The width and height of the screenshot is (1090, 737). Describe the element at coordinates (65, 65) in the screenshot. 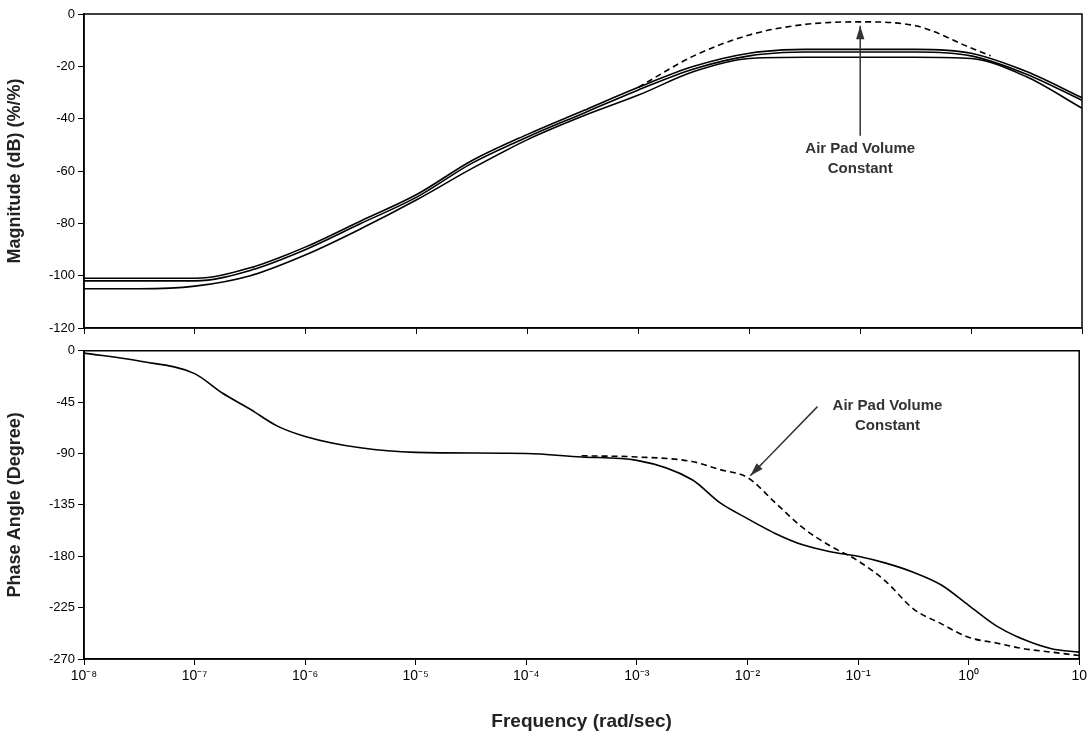

I see `y-tick-label: -20` at that location.